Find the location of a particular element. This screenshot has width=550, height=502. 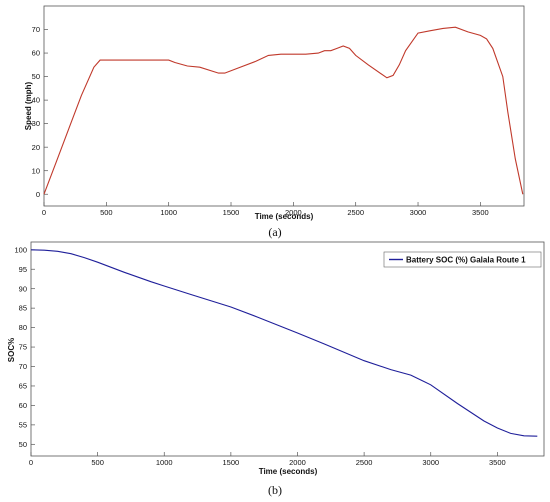

soc-legend: Battery SOC (%) Galala Route 1 is located at coordinates (462, 259).